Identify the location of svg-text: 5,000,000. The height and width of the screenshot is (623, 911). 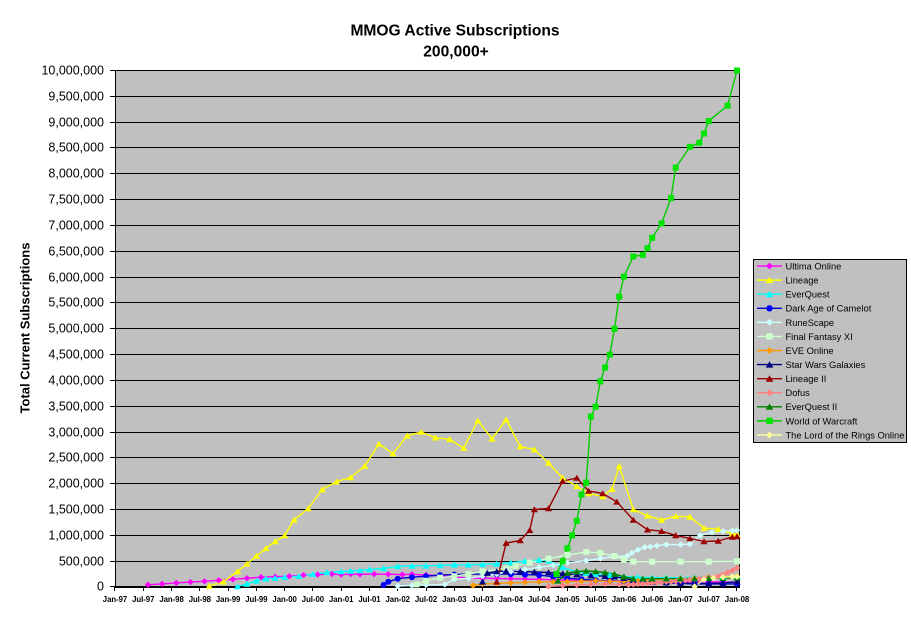
(76, 329).